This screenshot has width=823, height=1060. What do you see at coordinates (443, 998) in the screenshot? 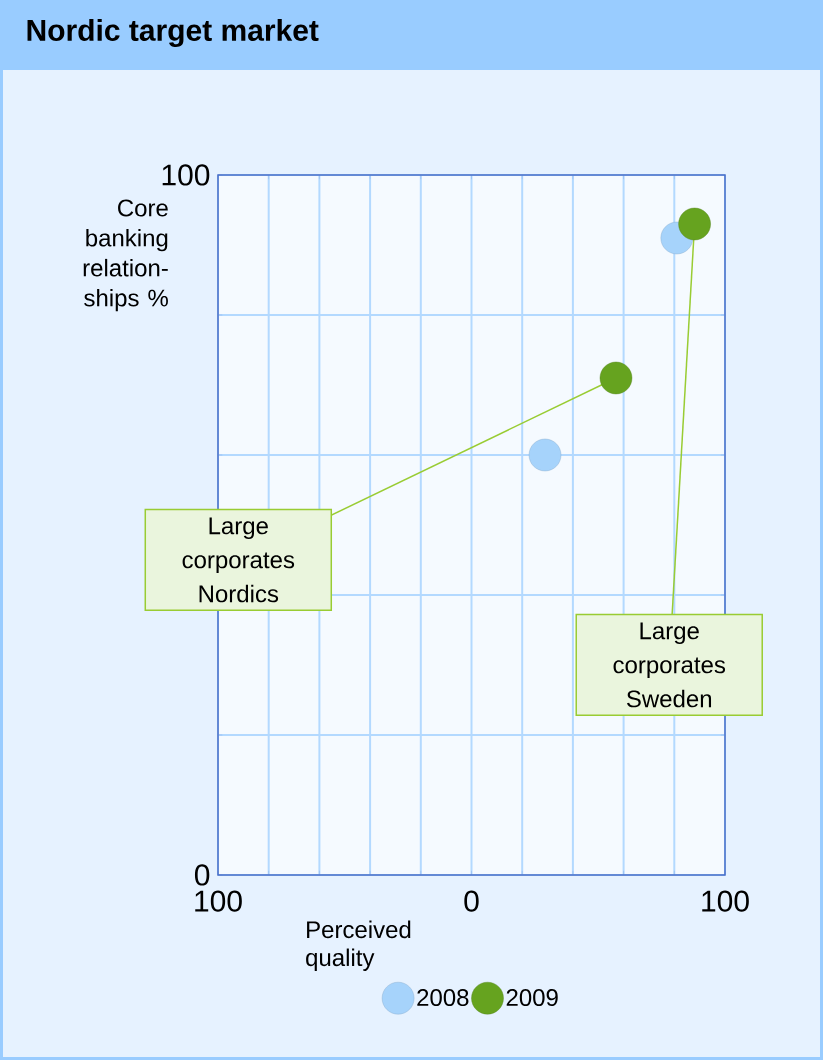
I see `legend-label: 2008` at bounding box center [443, 998].